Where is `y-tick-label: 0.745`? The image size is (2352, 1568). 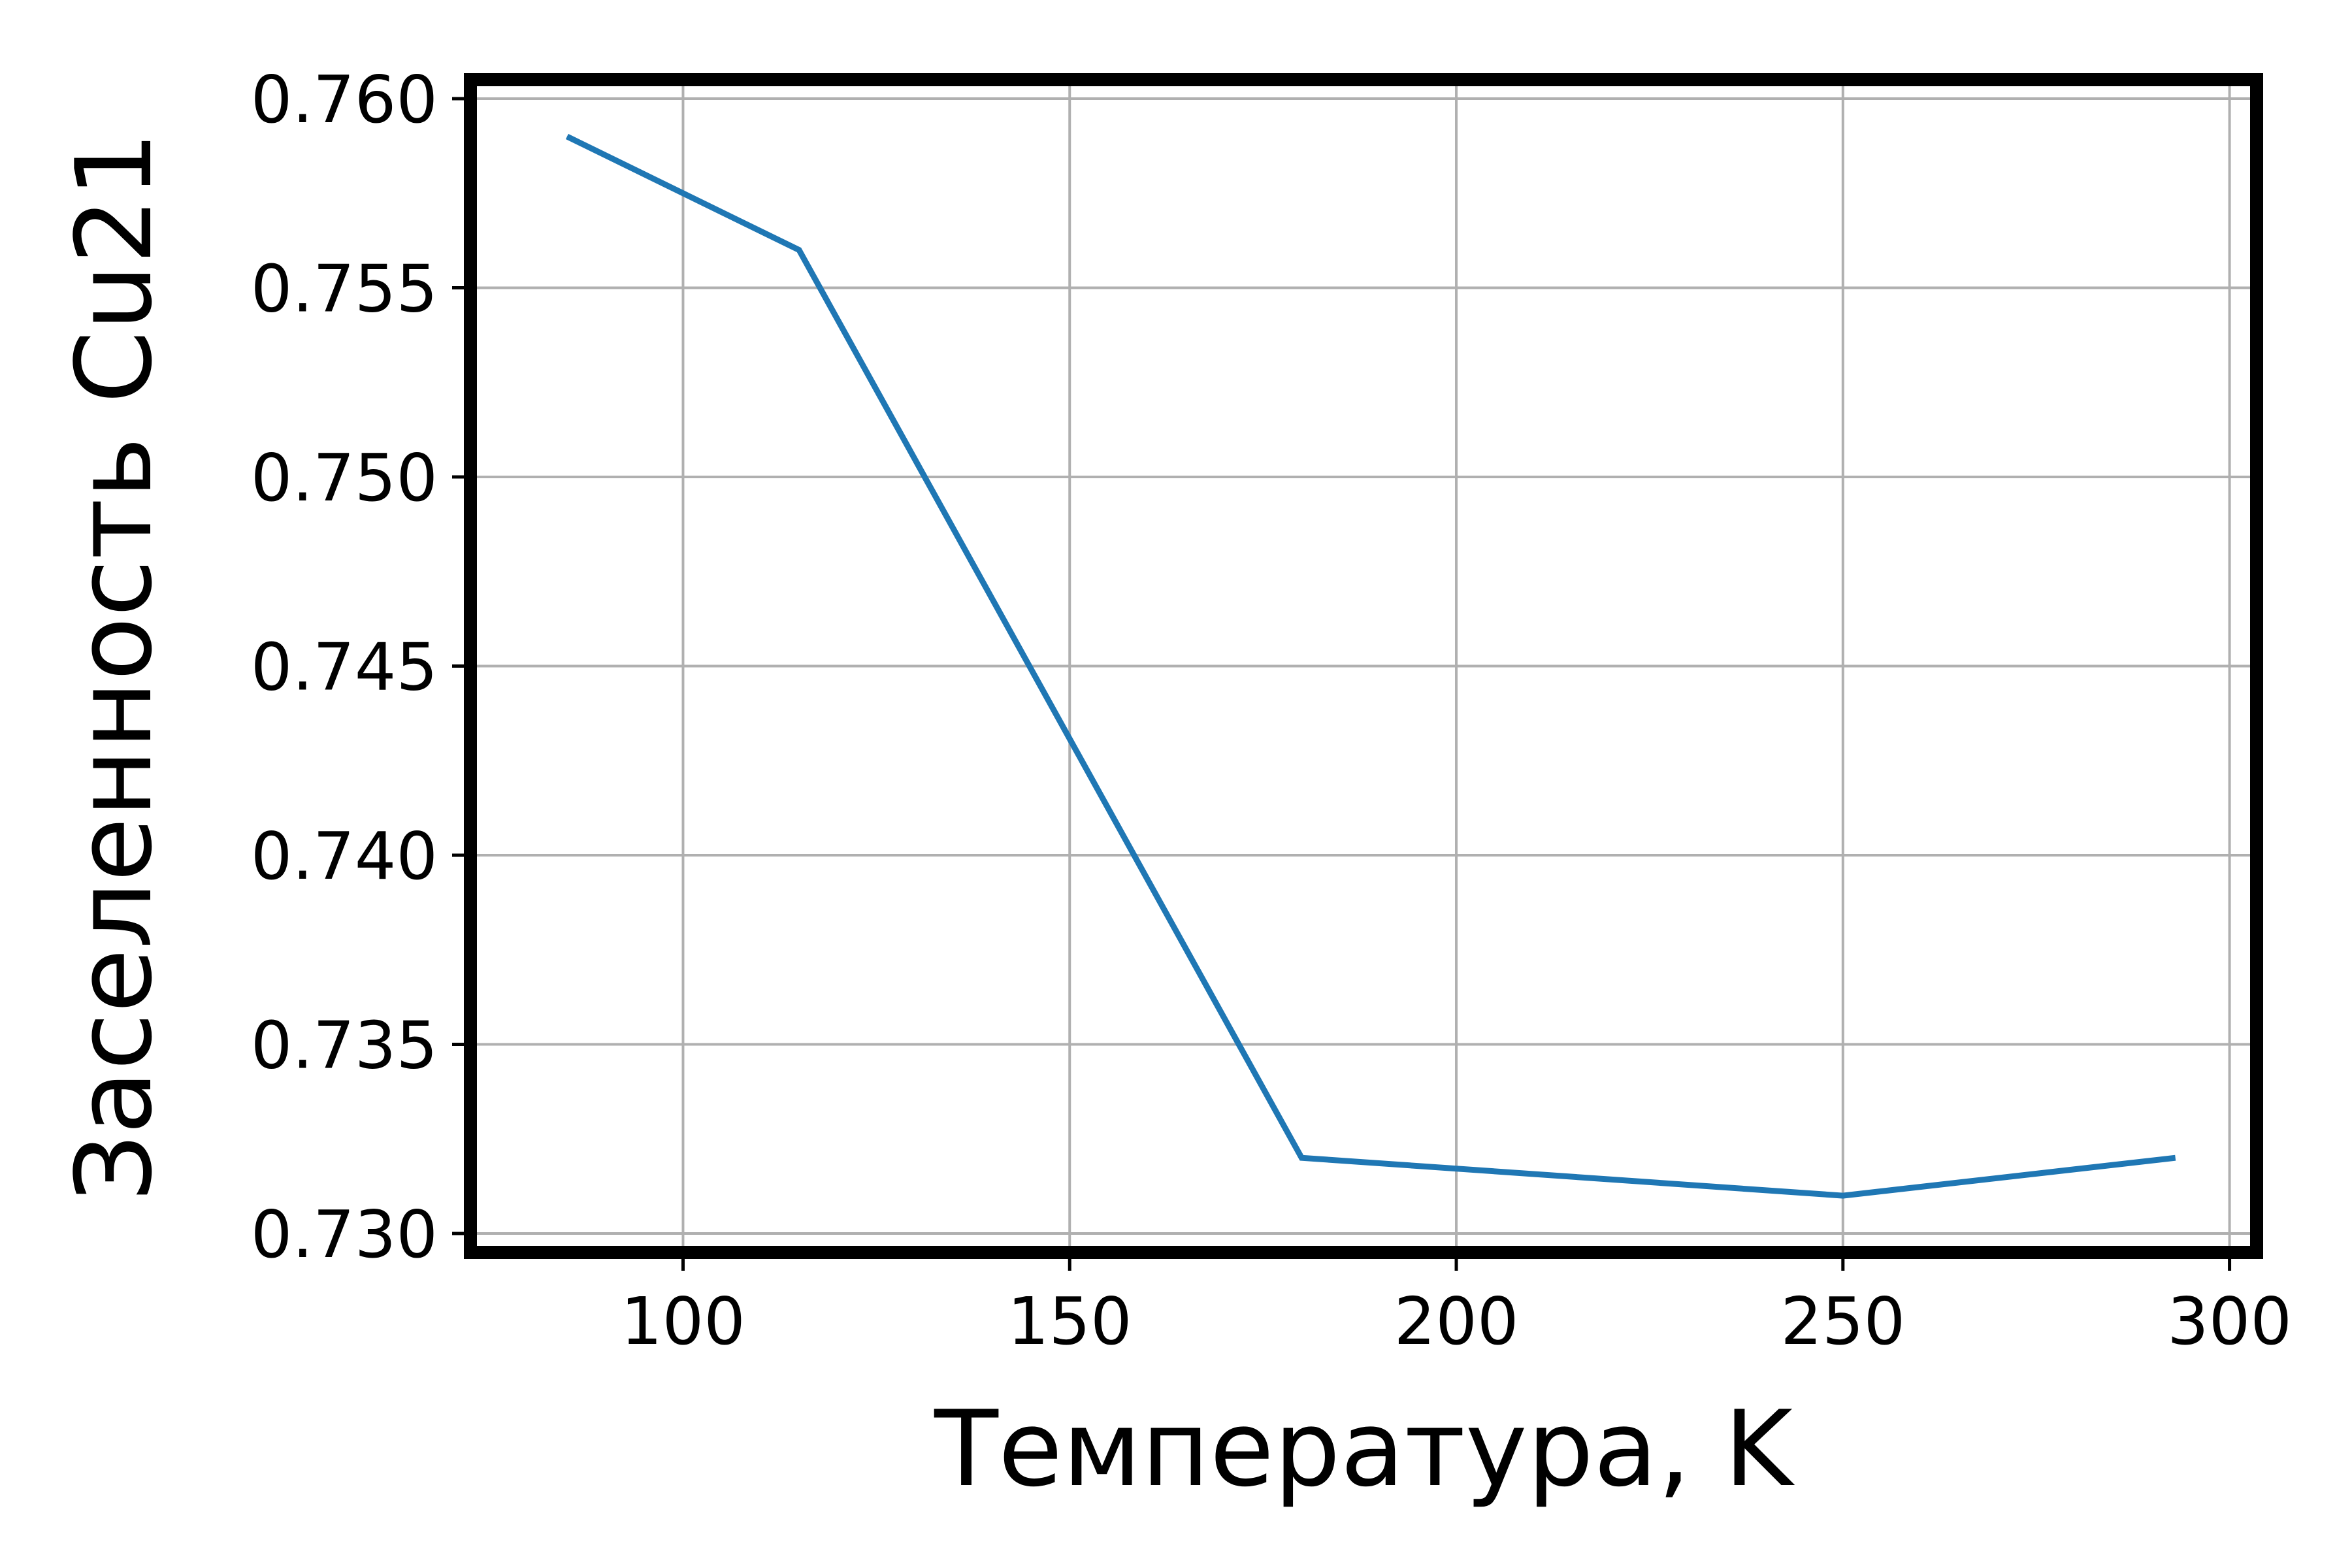 y-tick-label: 0.745 is located at coordinates (344, 667).